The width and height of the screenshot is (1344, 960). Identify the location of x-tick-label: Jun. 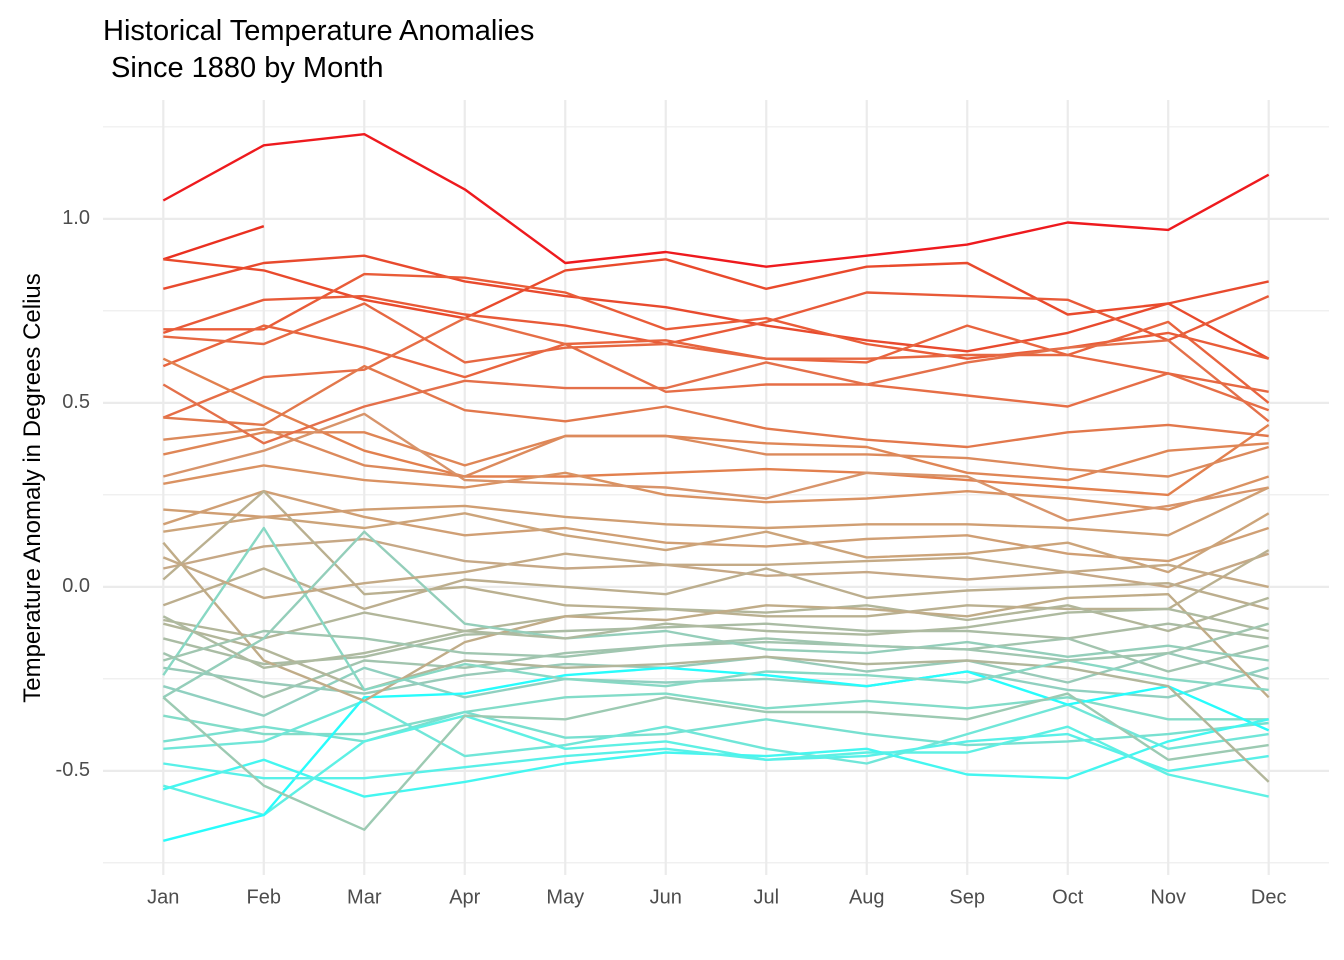
(666, 897).